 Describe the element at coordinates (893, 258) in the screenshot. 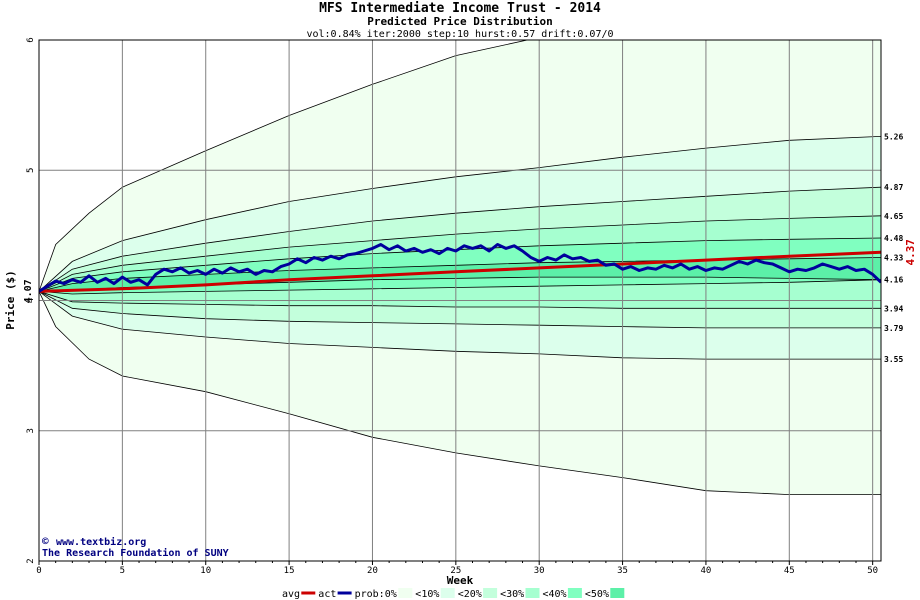

I see `right-value-label-4: 4.33` at that location.